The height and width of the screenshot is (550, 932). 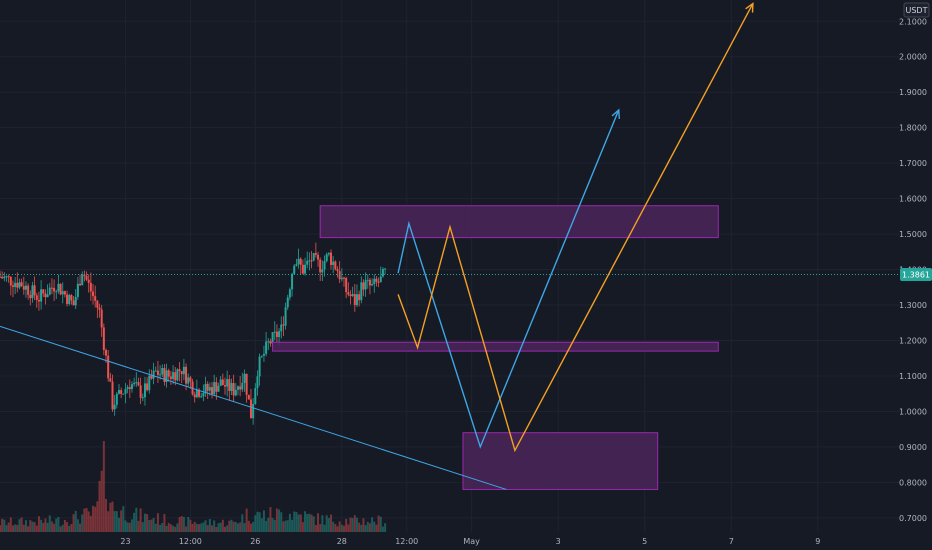 I want to click on time-axis: 23 12:00 26 28 12:00 May 3 5 7 9, so click(x=470, y=541).